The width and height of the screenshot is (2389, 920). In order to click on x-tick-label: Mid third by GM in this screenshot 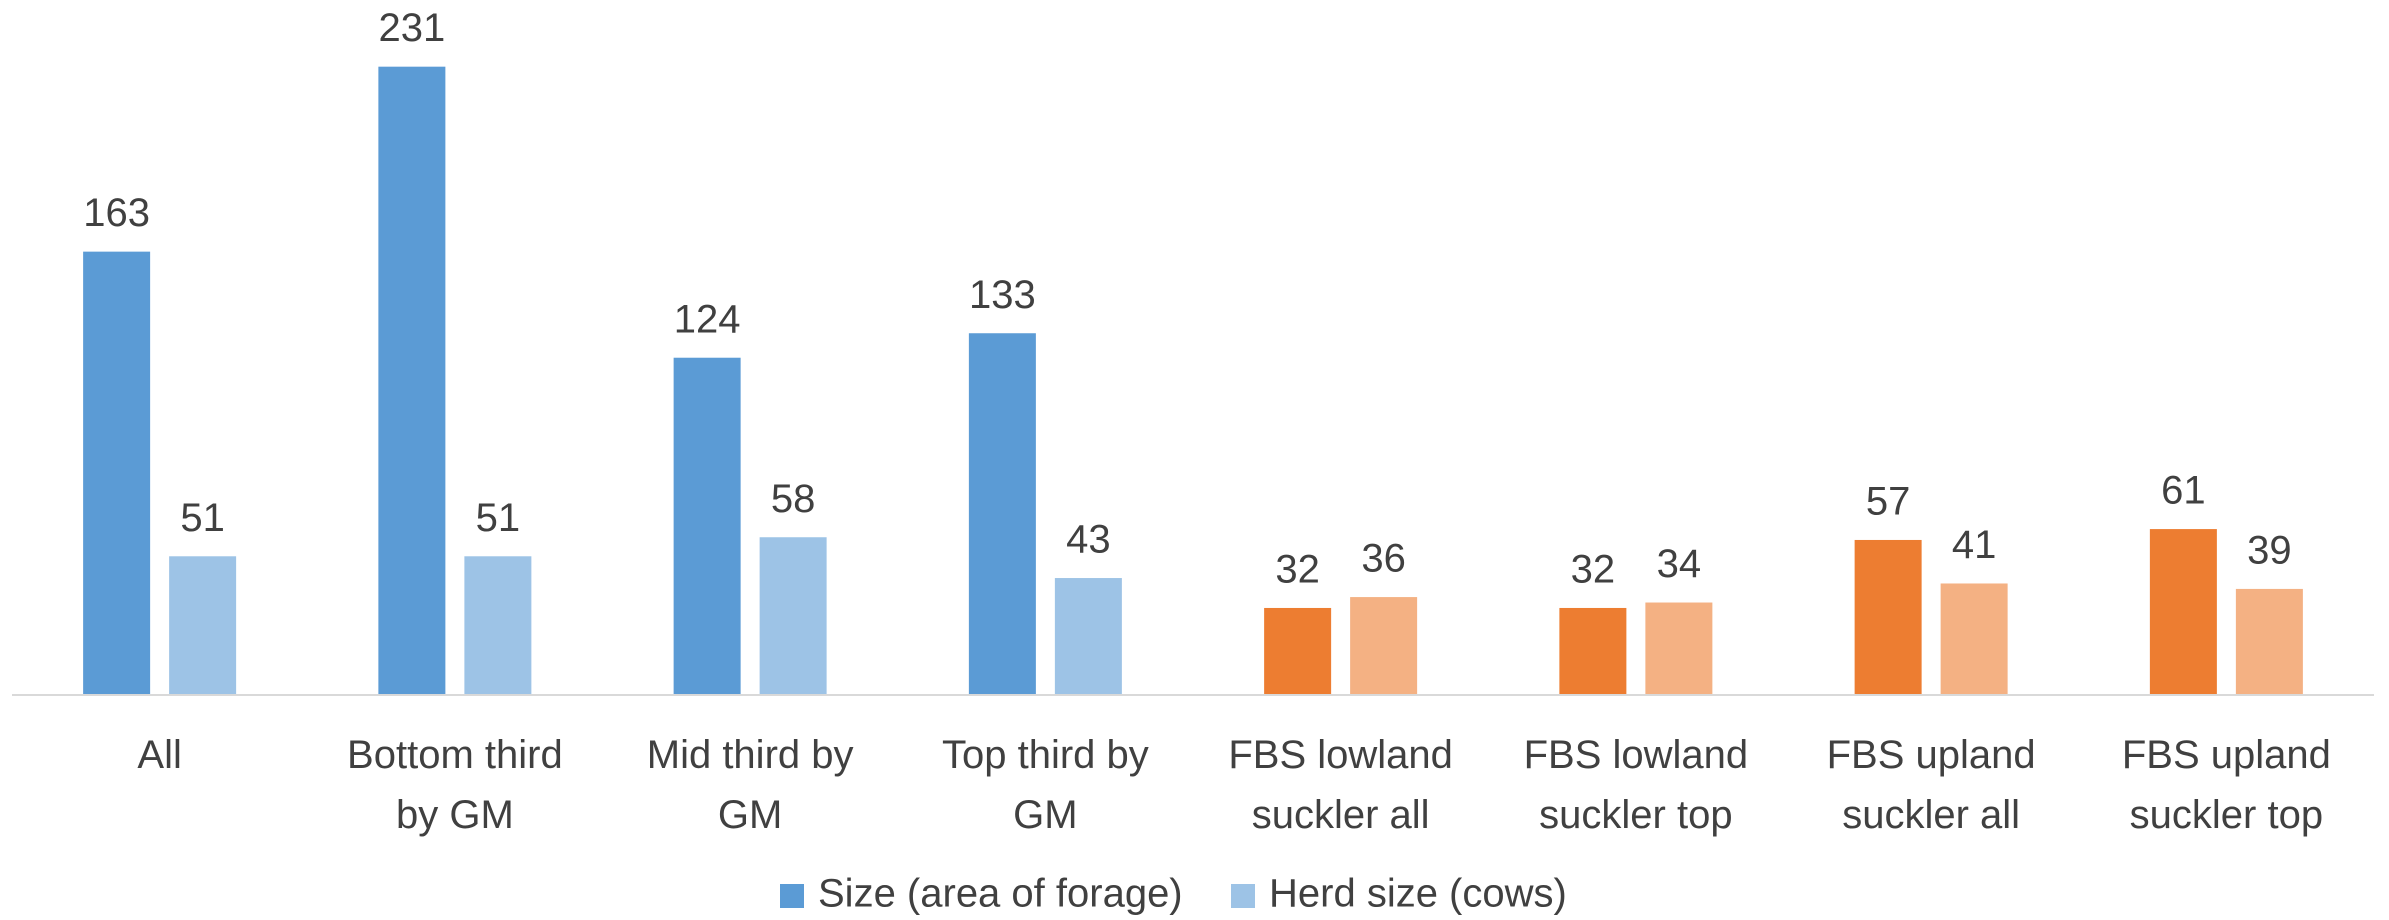, I will do `click(750, 785)`.